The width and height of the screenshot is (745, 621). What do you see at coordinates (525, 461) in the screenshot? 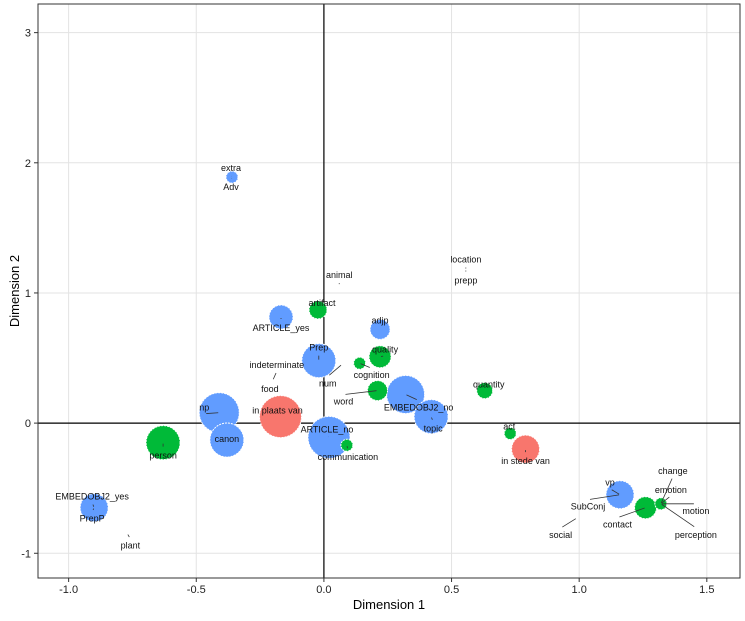
I see `point-label: in stede van` at bounding box center [525, 461].